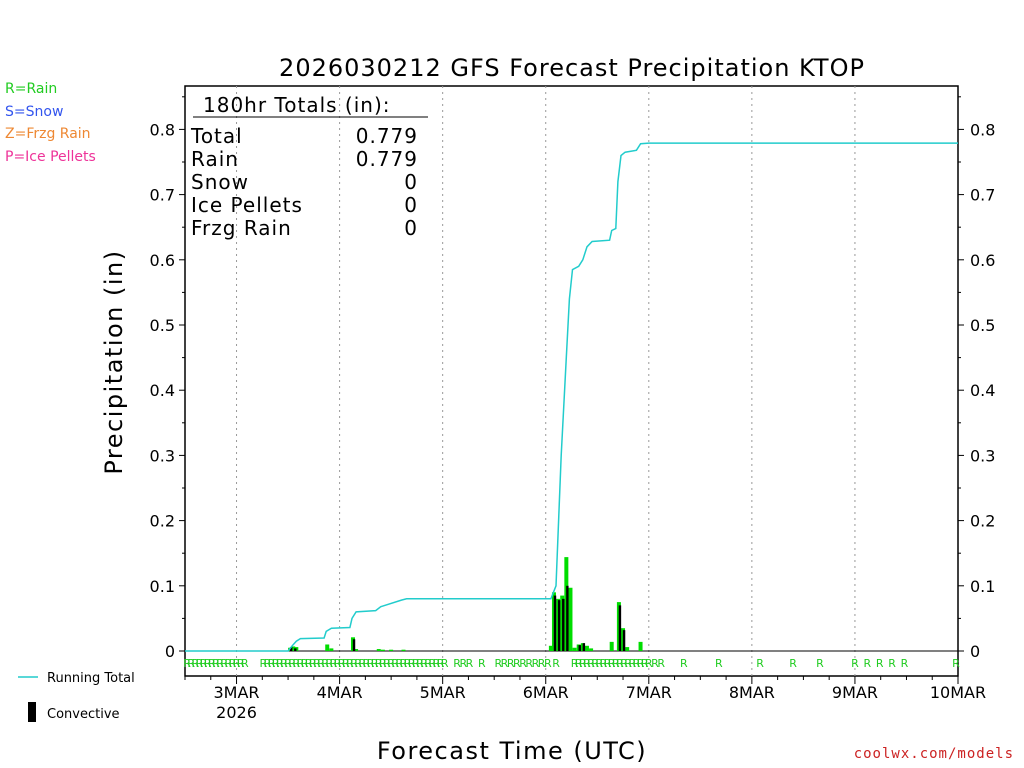 The image size is (1024, 768). Describe the element at coordinates (982, 325) in the screenshot. I see `y-tick-label-right: 0.5` at that location.